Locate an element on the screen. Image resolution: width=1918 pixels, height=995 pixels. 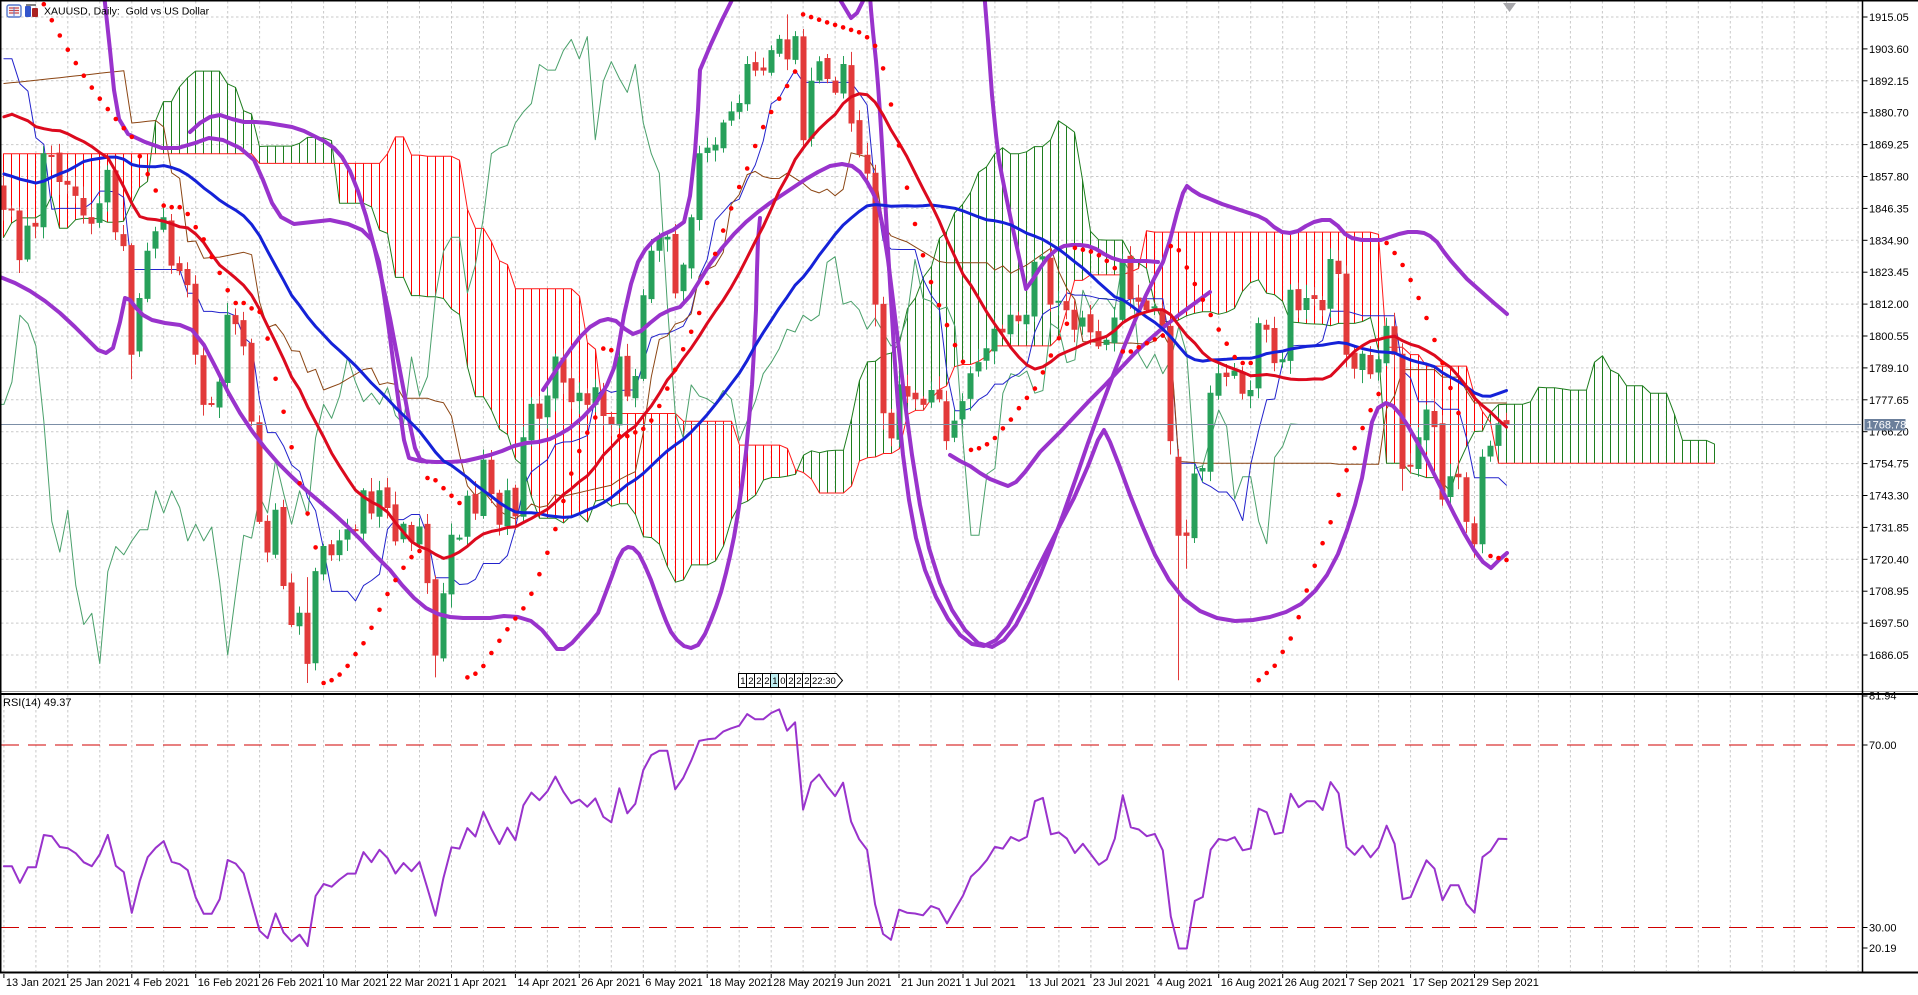
svg-text: 1834.90 is located at coordinates (1889, 241).